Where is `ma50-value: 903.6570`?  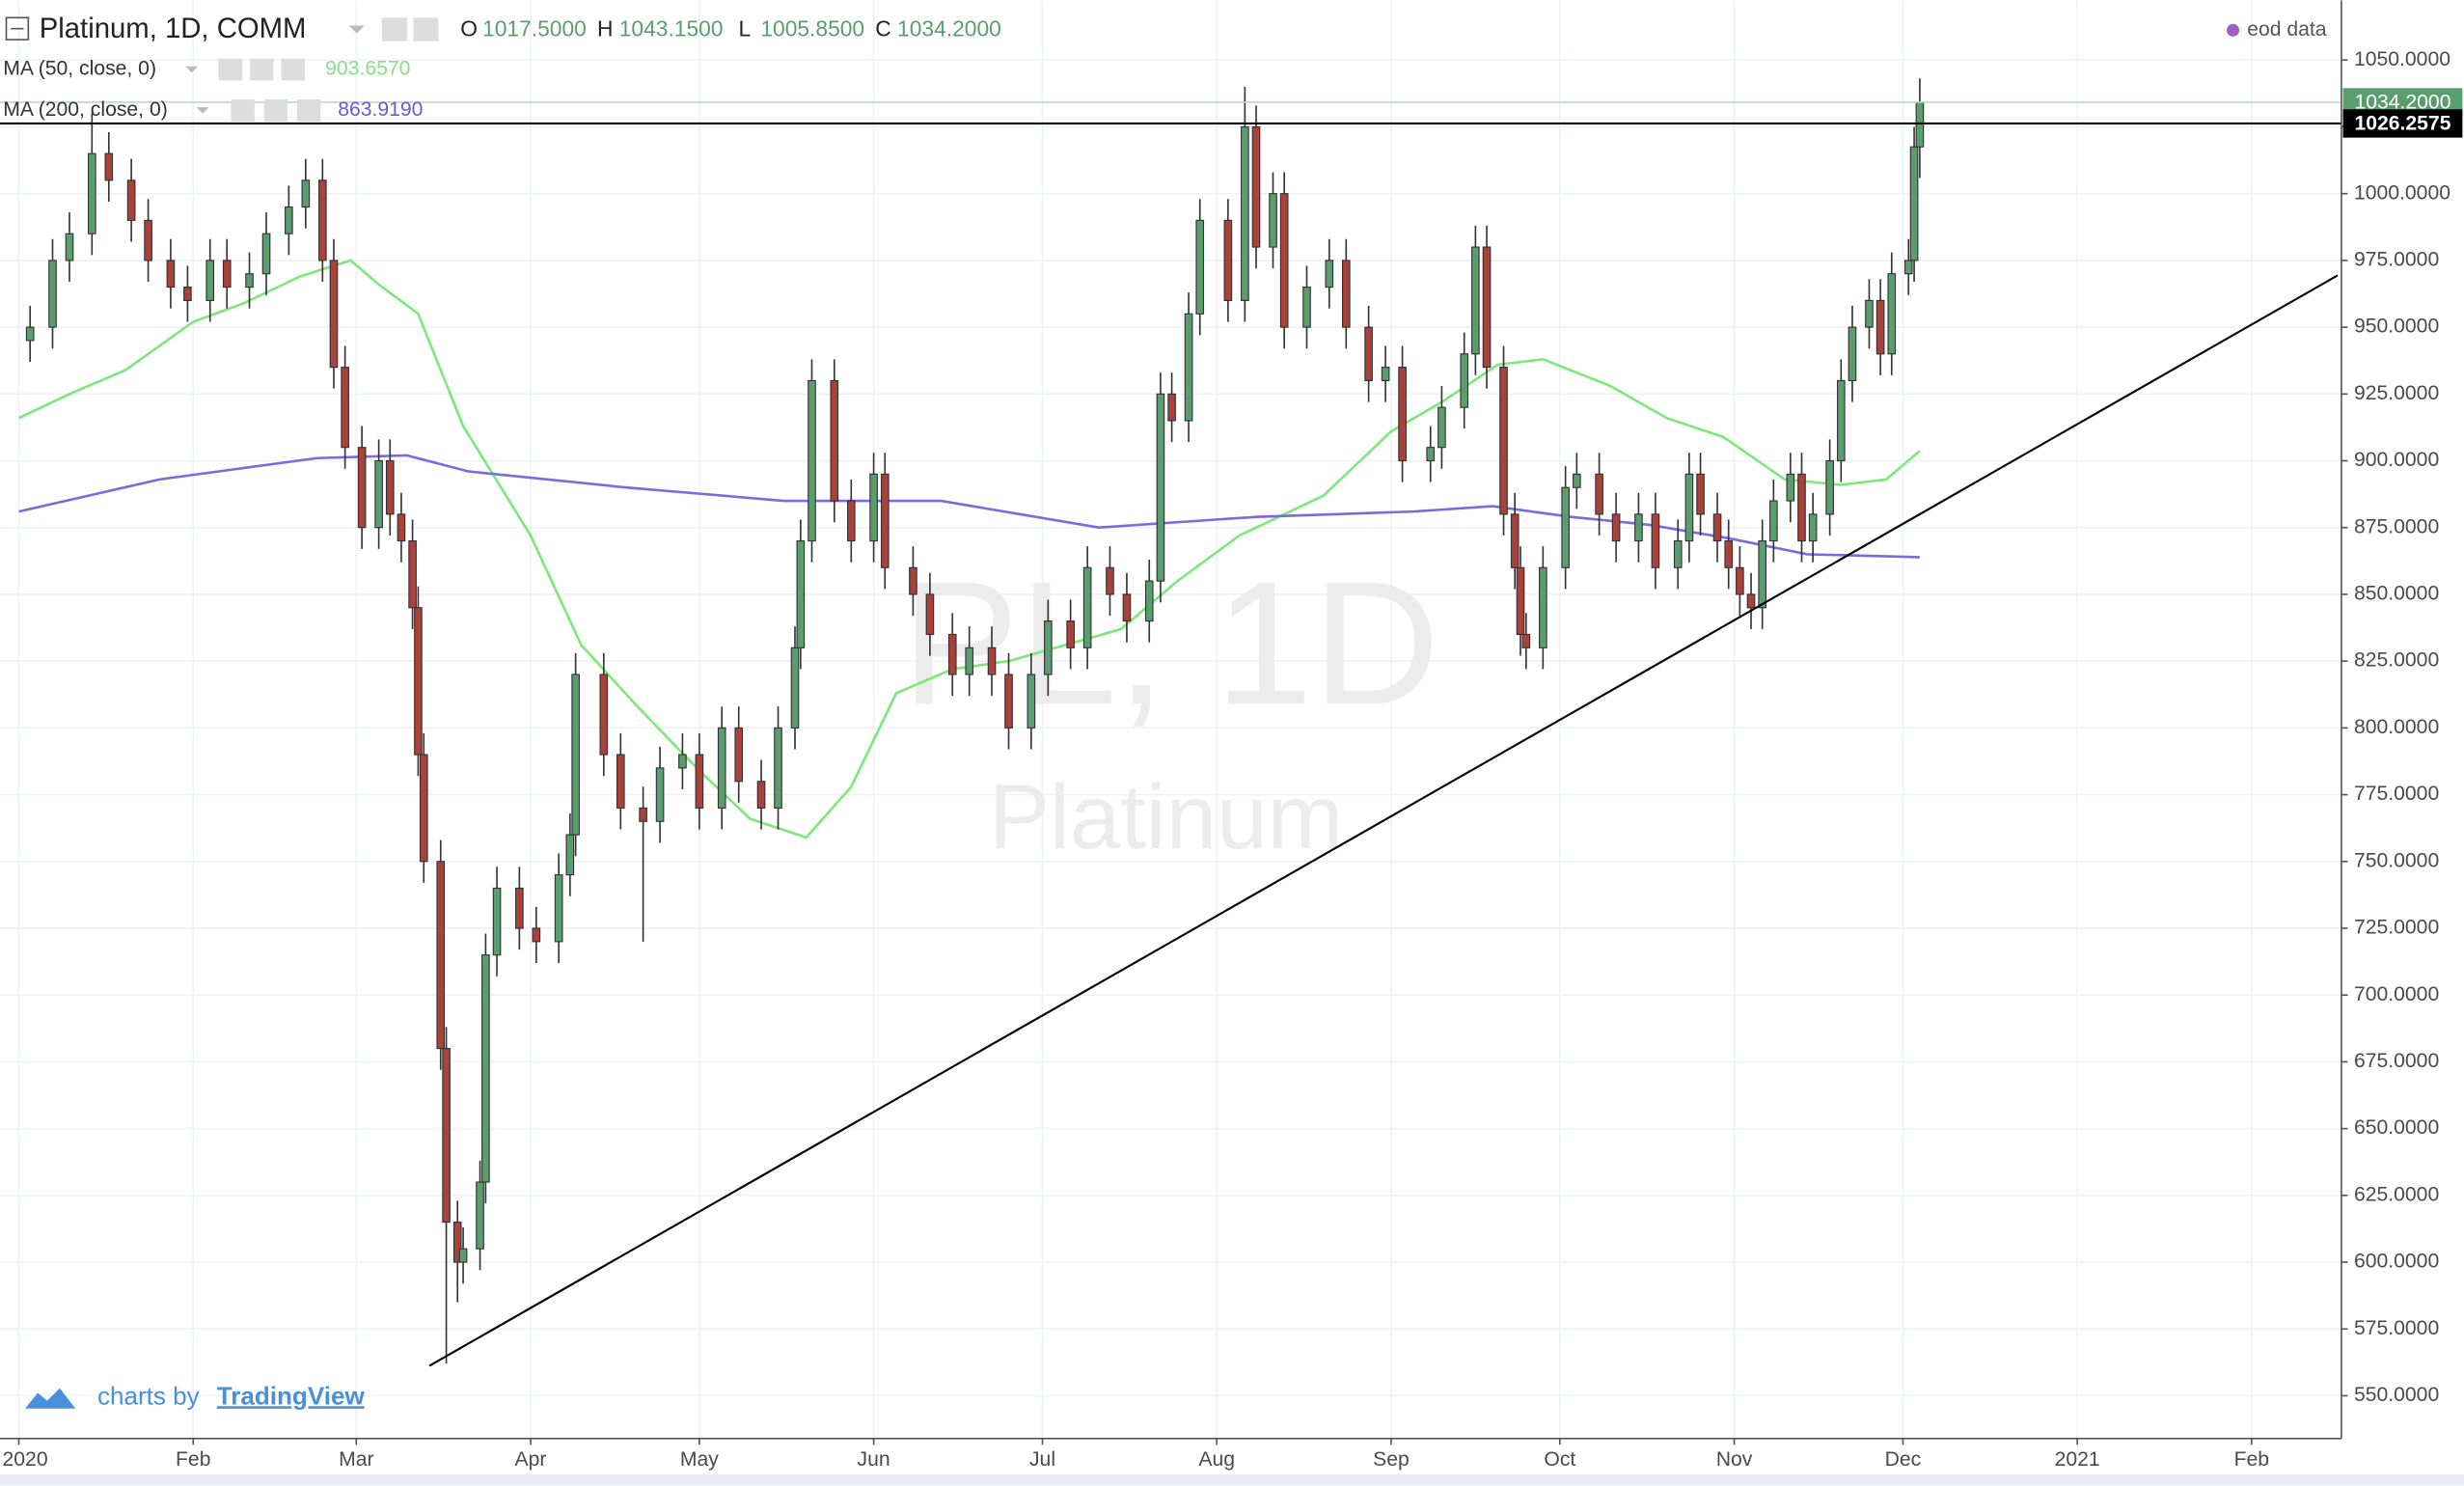
ma50-value: 903.6570 is located at coordinates (367, 69).